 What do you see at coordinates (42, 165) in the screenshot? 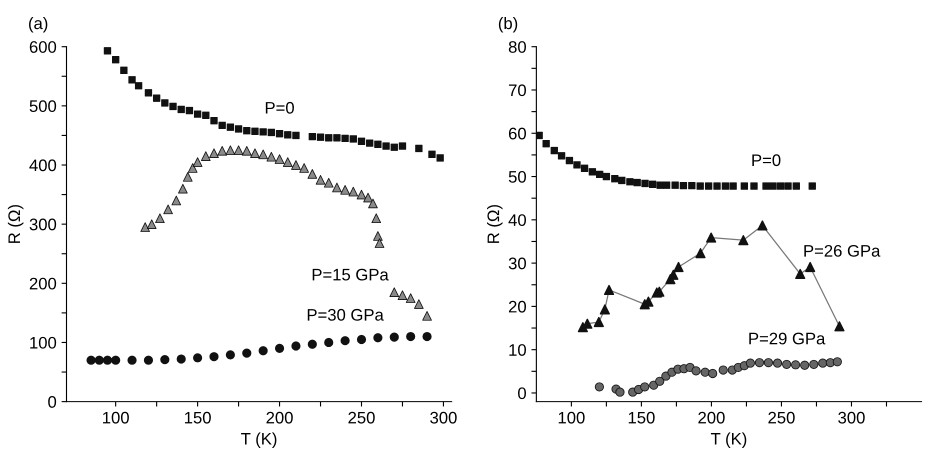
I see `y-tick-label: 400` at bounding box center [42, 165].